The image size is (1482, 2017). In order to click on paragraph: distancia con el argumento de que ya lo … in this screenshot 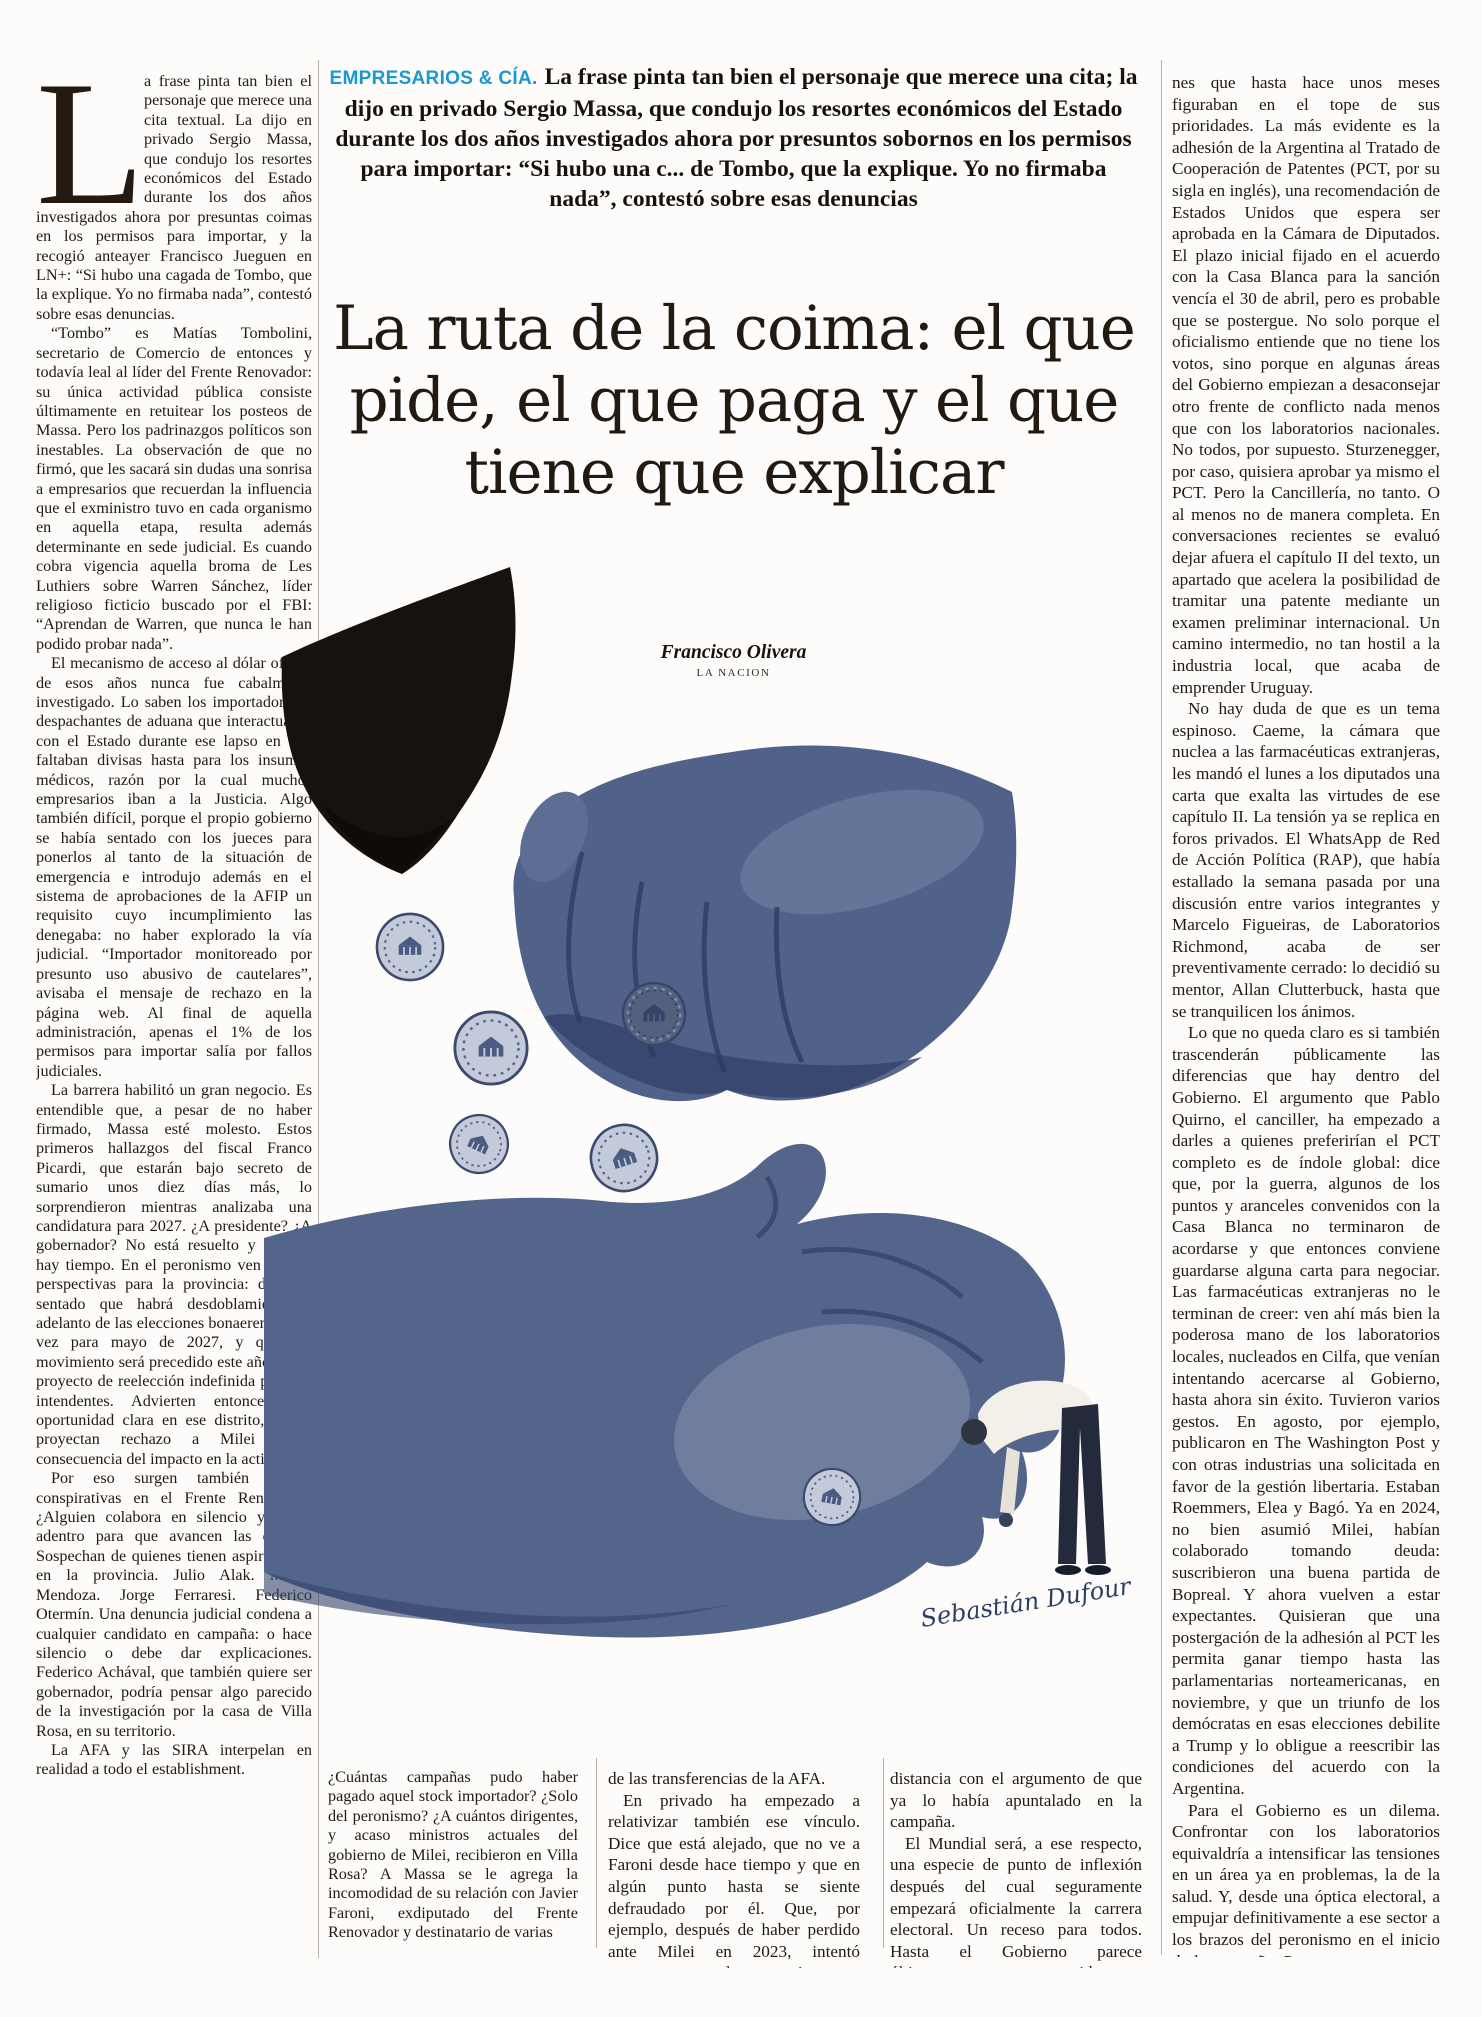, I will do `click(1016, 1800)`.